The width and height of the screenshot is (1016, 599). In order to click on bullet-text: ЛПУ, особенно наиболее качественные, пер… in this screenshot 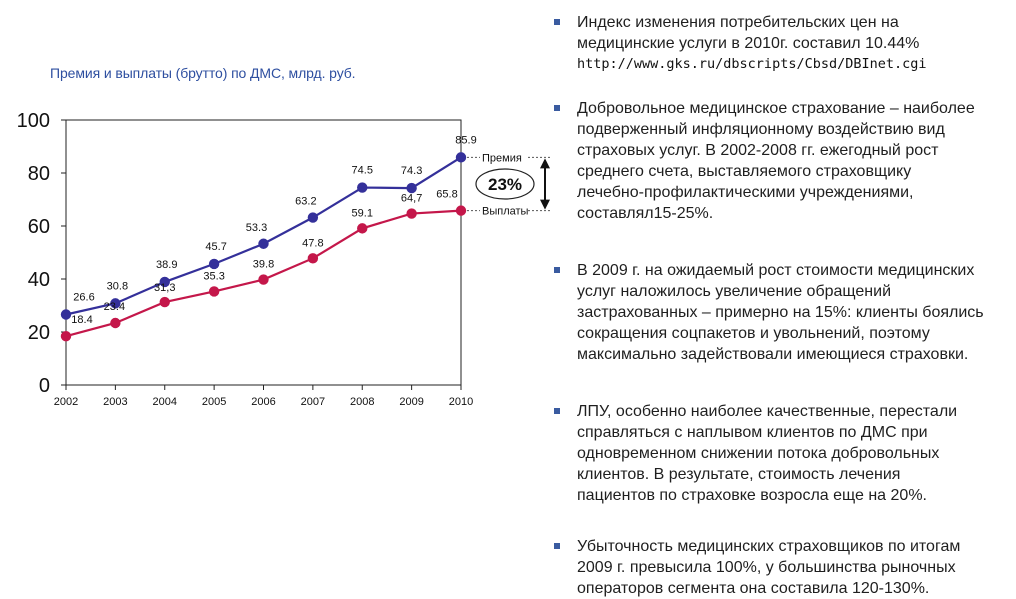, I will do `click(767, 453)`.